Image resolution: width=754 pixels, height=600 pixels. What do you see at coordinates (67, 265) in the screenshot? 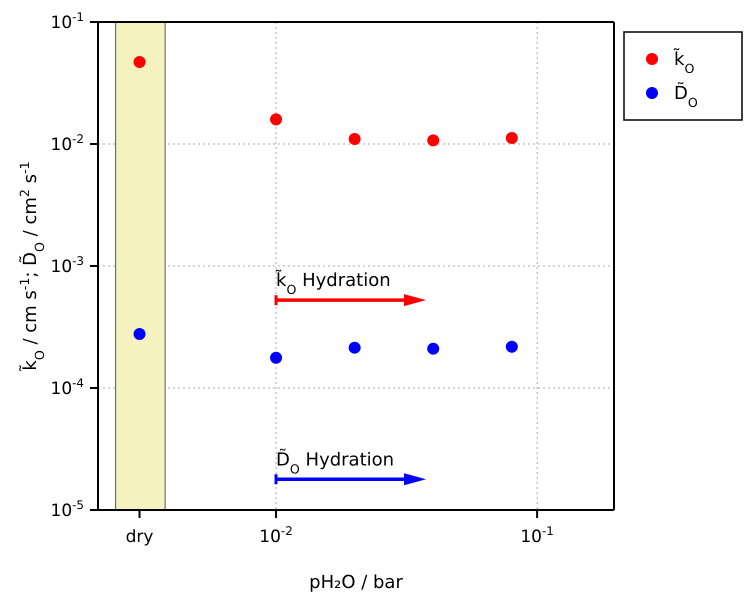
I see `y-tick-label: 10$^{-3}$` at bounding box center [67, 265].